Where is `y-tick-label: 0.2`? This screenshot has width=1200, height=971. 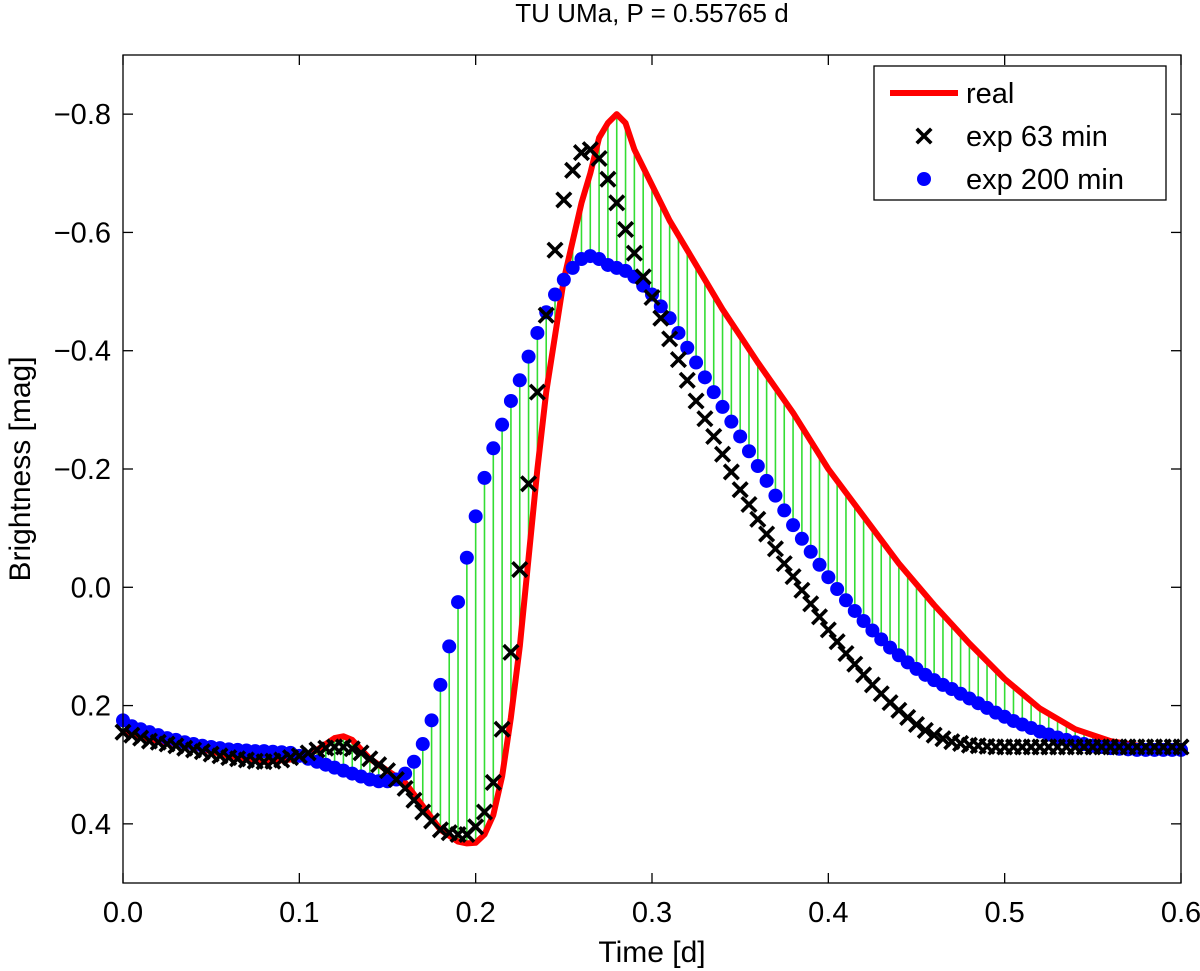 y-tick-label: 0.2 is located at coordinates (91, 707).